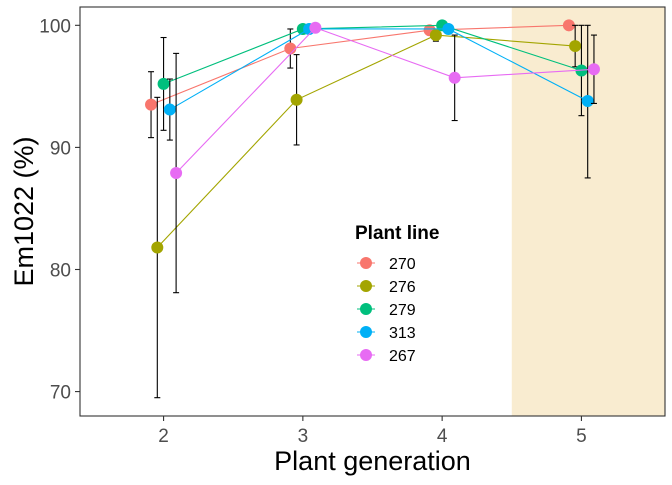 The width and height of the screenshot is (672, 485). I want to click on legend: Plant line 270 276 279 313 267, so click(397, 294).